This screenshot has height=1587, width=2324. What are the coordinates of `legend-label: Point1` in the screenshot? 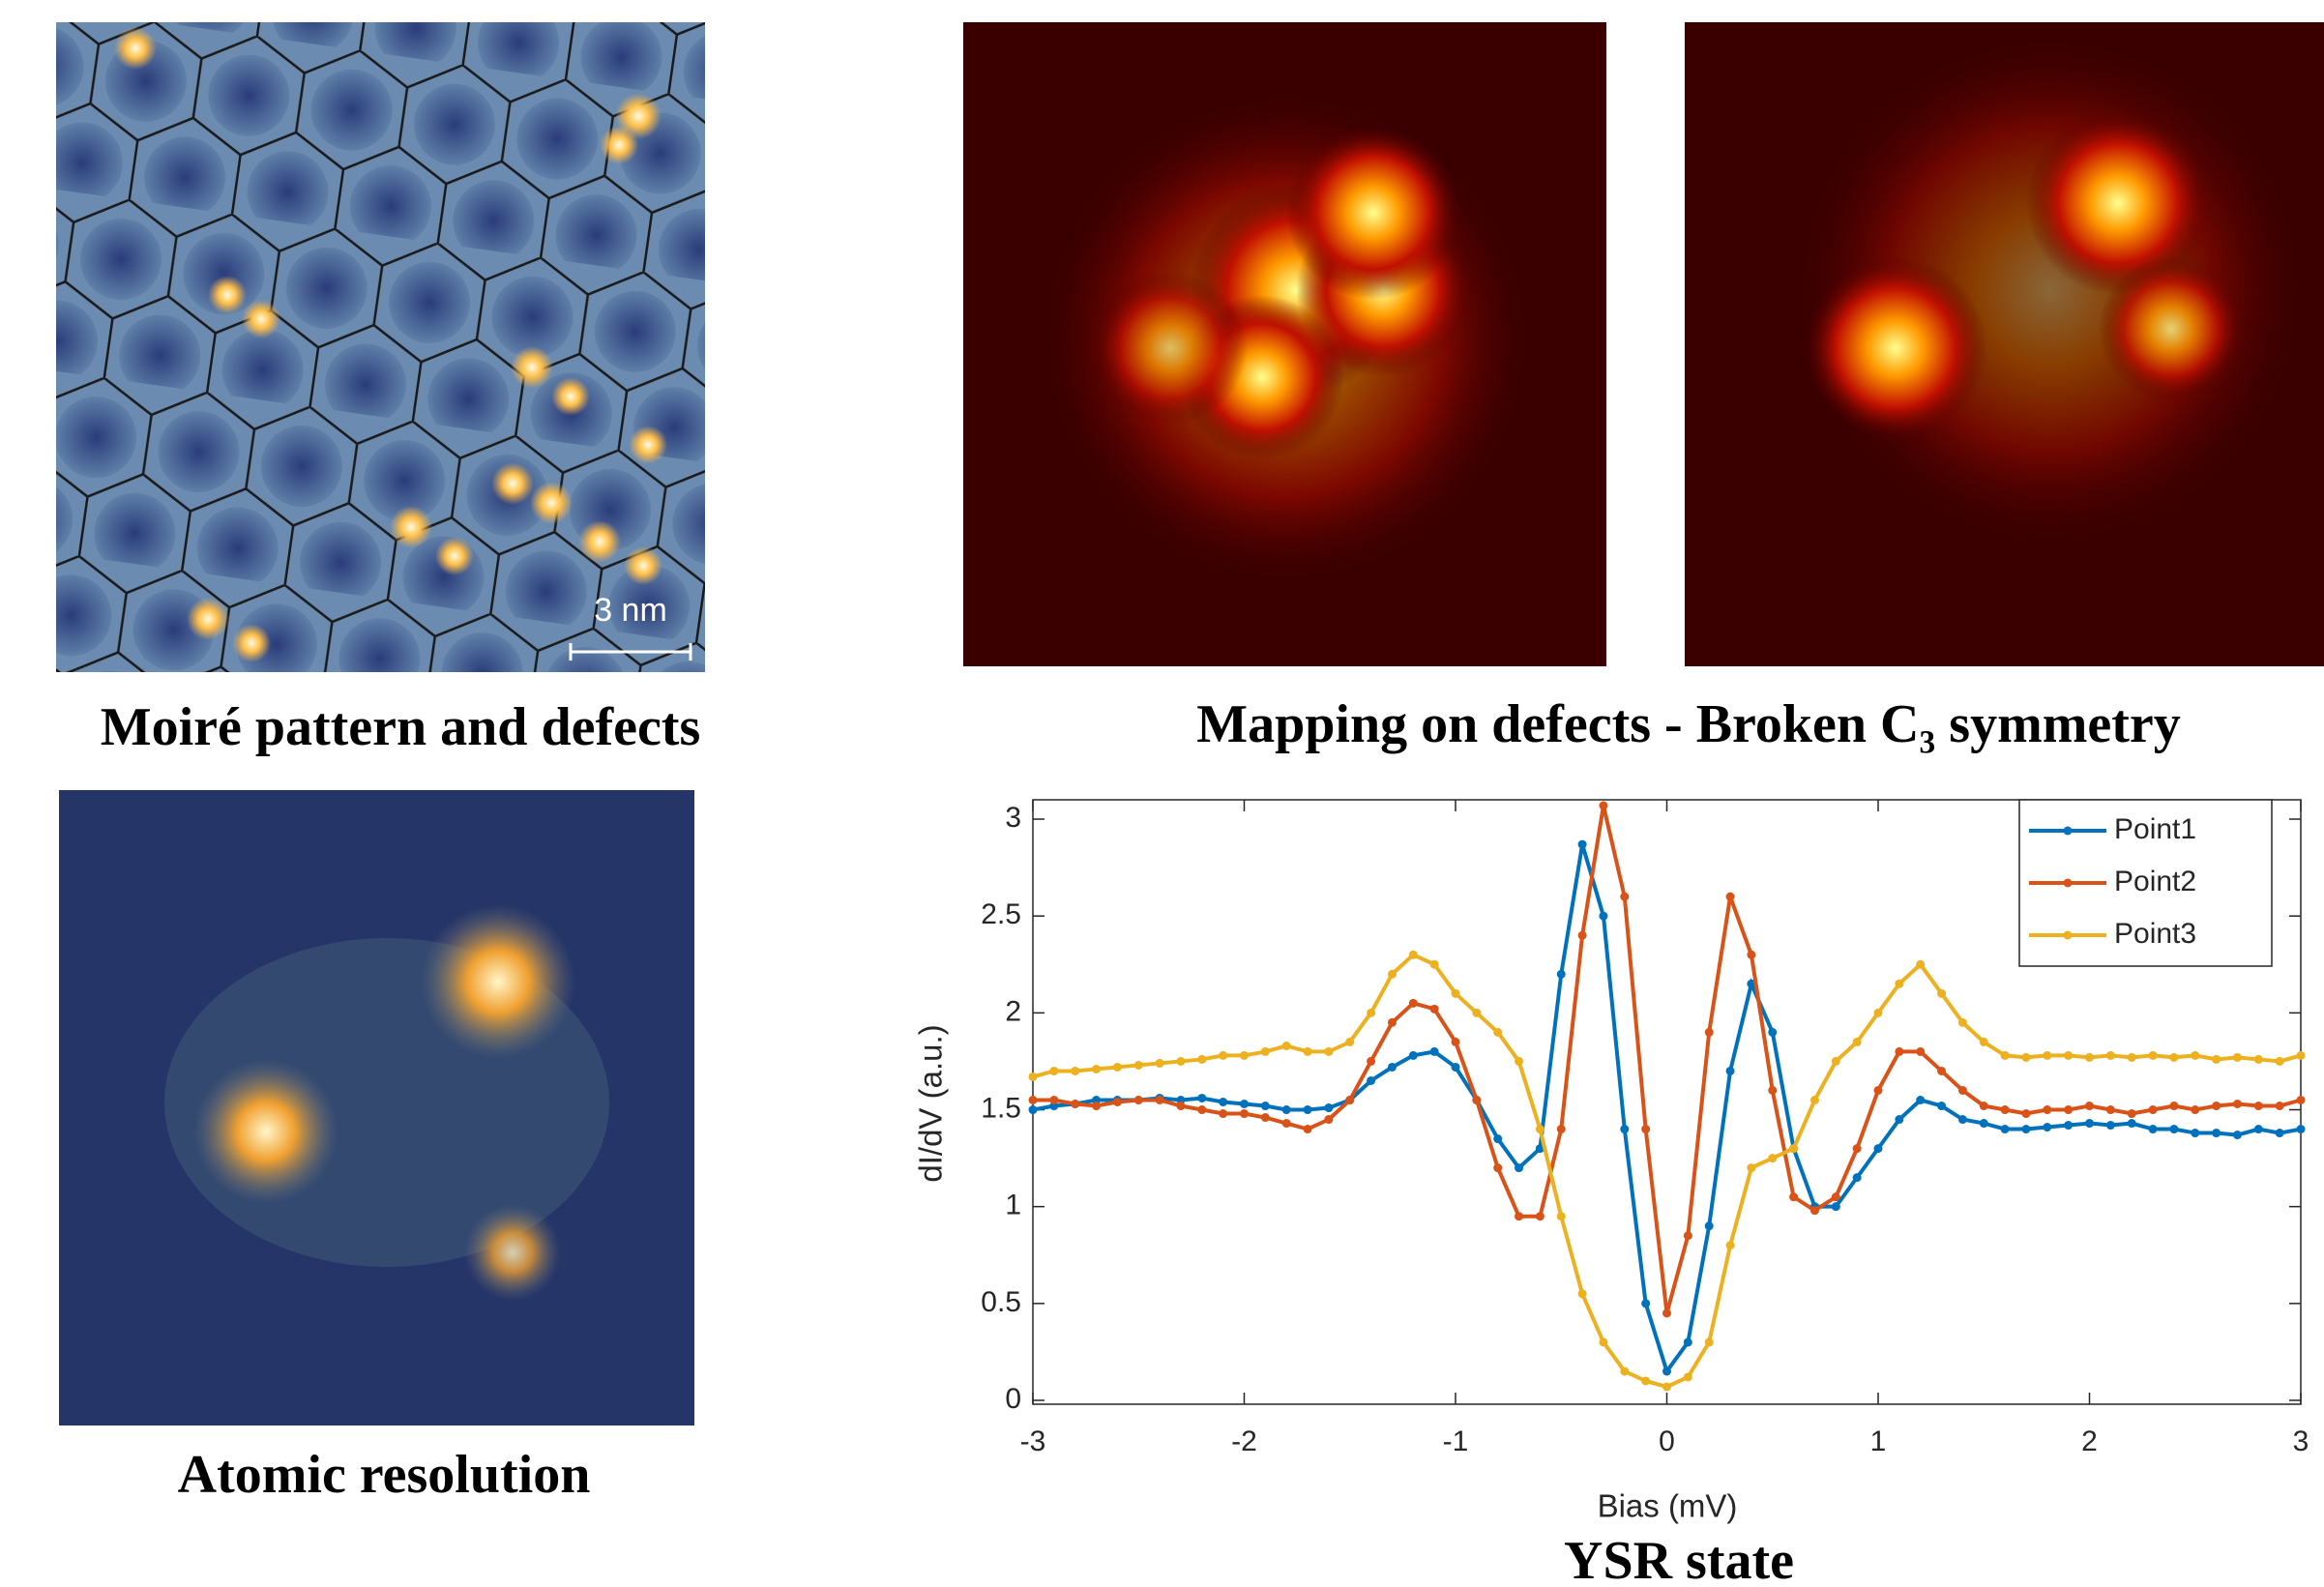 It's located at (2155, 829).